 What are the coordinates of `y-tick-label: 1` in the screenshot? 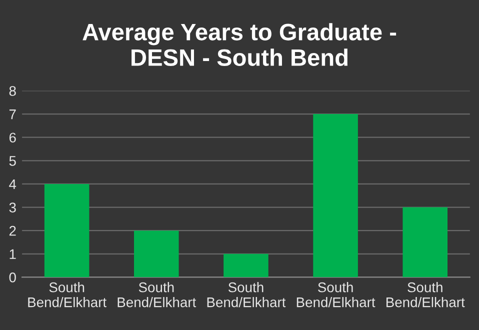 It's located at (13, 254).